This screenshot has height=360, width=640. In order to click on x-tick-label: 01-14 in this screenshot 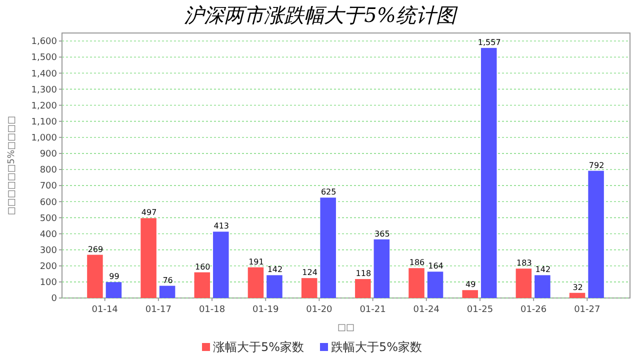, I will do `click(105, 310)`.